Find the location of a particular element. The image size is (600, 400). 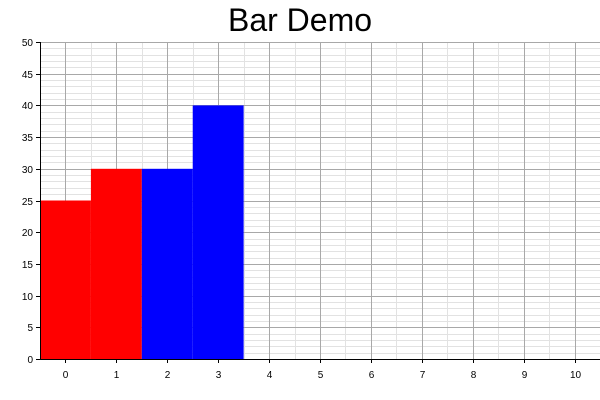

chart-title: Bar Demo is located at coordinates (300, 20).